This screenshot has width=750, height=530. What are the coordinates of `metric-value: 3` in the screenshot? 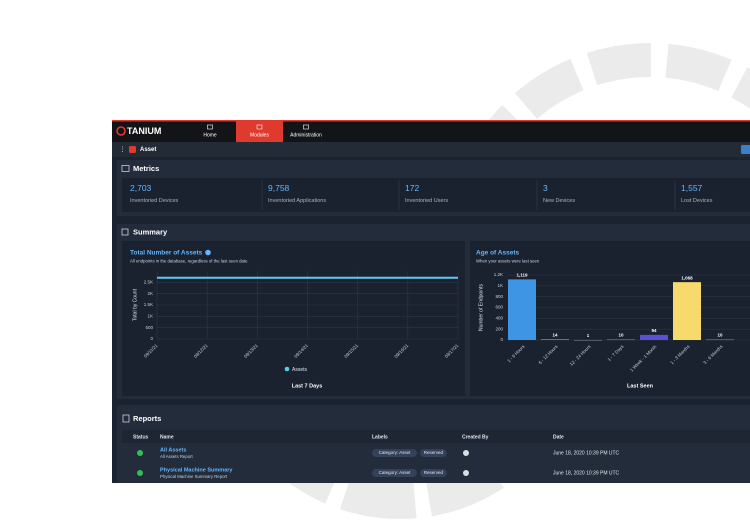 It's located at (545, 188).